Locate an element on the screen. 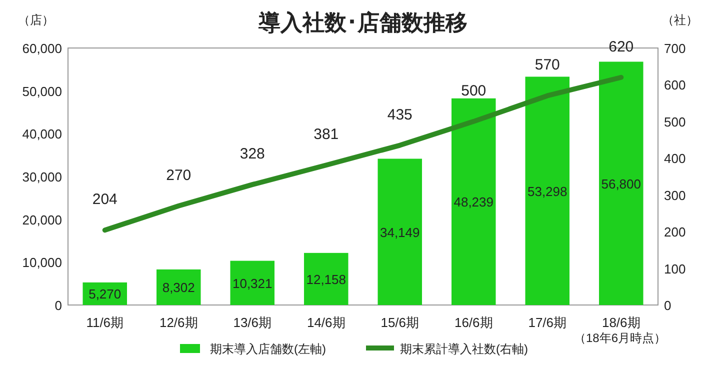 This screenshot has height=368, width=711. legend-label: 期末導入店舗数(左軸) is located at coordinates (268, 349).